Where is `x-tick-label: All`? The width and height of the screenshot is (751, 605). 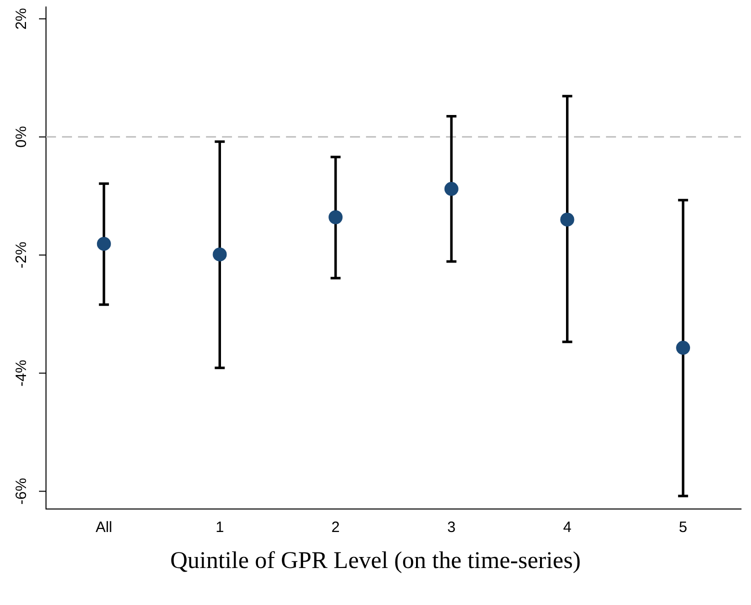 x-tick-label: All is located at coordinates (104, 527).